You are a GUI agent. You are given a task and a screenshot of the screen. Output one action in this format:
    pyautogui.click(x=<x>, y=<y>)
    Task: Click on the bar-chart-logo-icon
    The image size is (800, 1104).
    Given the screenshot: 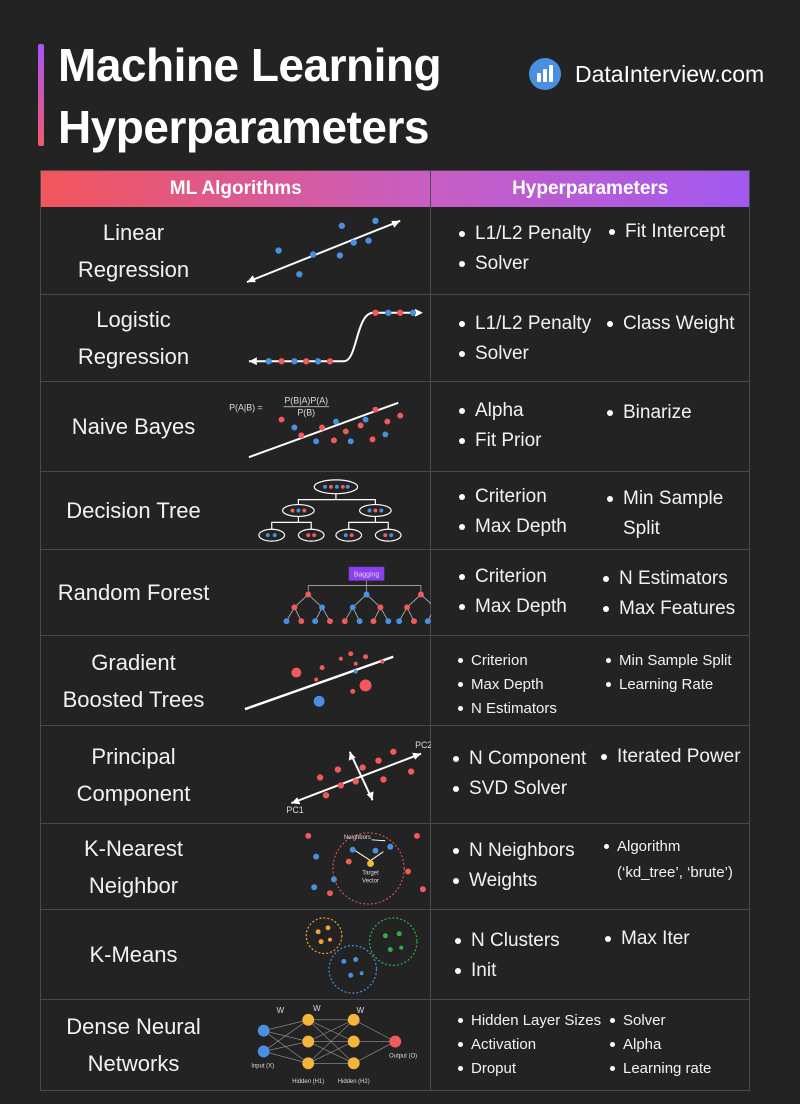 What is the action you would take?
    pyautogui.click(x=545, y=74)
    